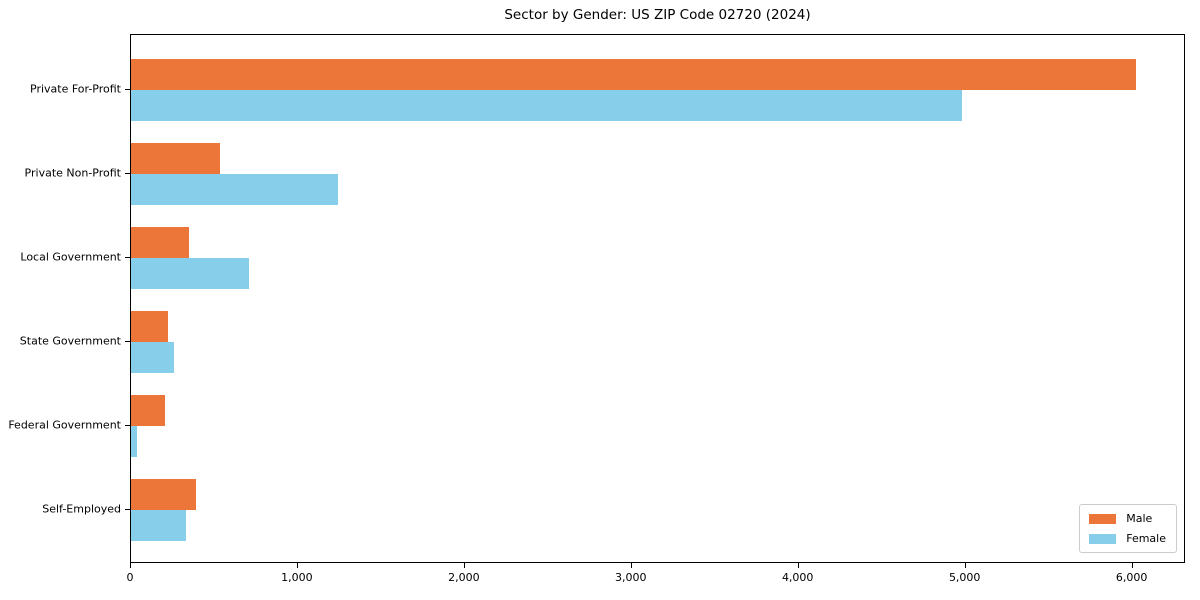  Describe the element at coordinates (164, 494) in the screenshot. I see `bar-male-self-employed` at that location.